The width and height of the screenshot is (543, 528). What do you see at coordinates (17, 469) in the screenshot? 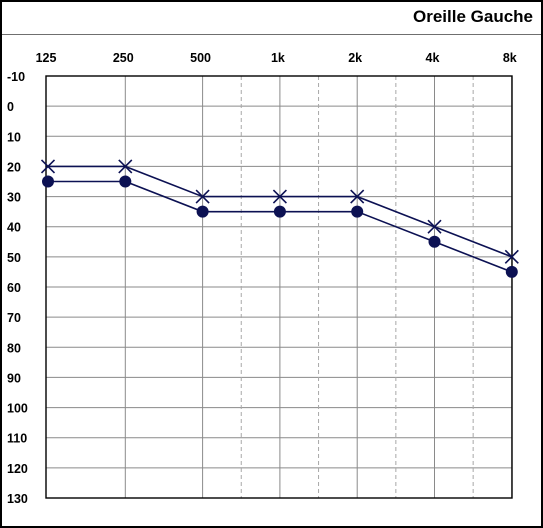
I see `y-tick-label: 120` at bounding box center [17, 469].